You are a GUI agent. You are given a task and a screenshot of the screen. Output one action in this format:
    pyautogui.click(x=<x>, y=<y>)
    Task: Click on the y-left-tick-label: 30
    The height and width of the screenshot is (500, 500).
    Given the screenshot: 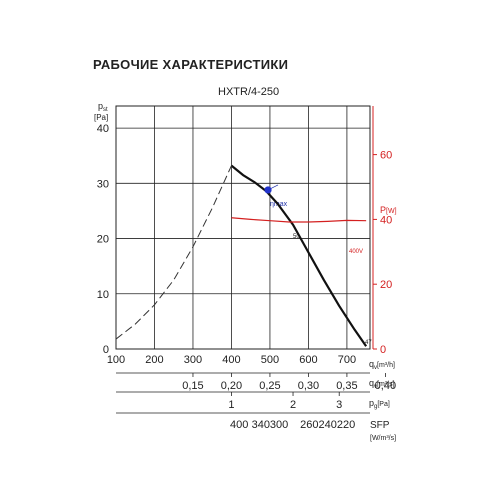 What is the action you would take?
    pyautogui.click(x=103, y=184)
    